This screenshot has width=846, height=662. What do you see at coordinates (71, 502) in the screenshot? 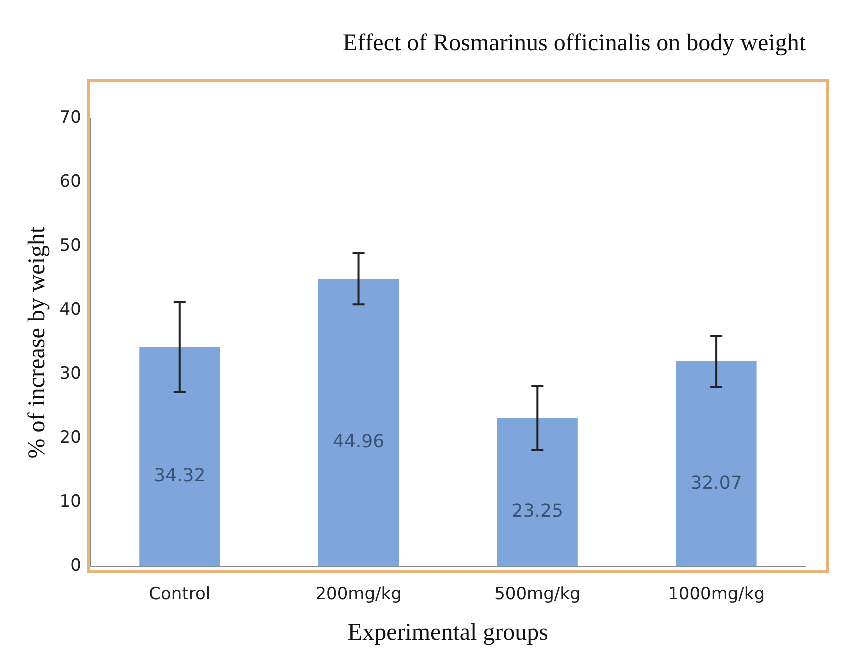
I see `y-tick-label: 10` at bounding box center [71, 502].